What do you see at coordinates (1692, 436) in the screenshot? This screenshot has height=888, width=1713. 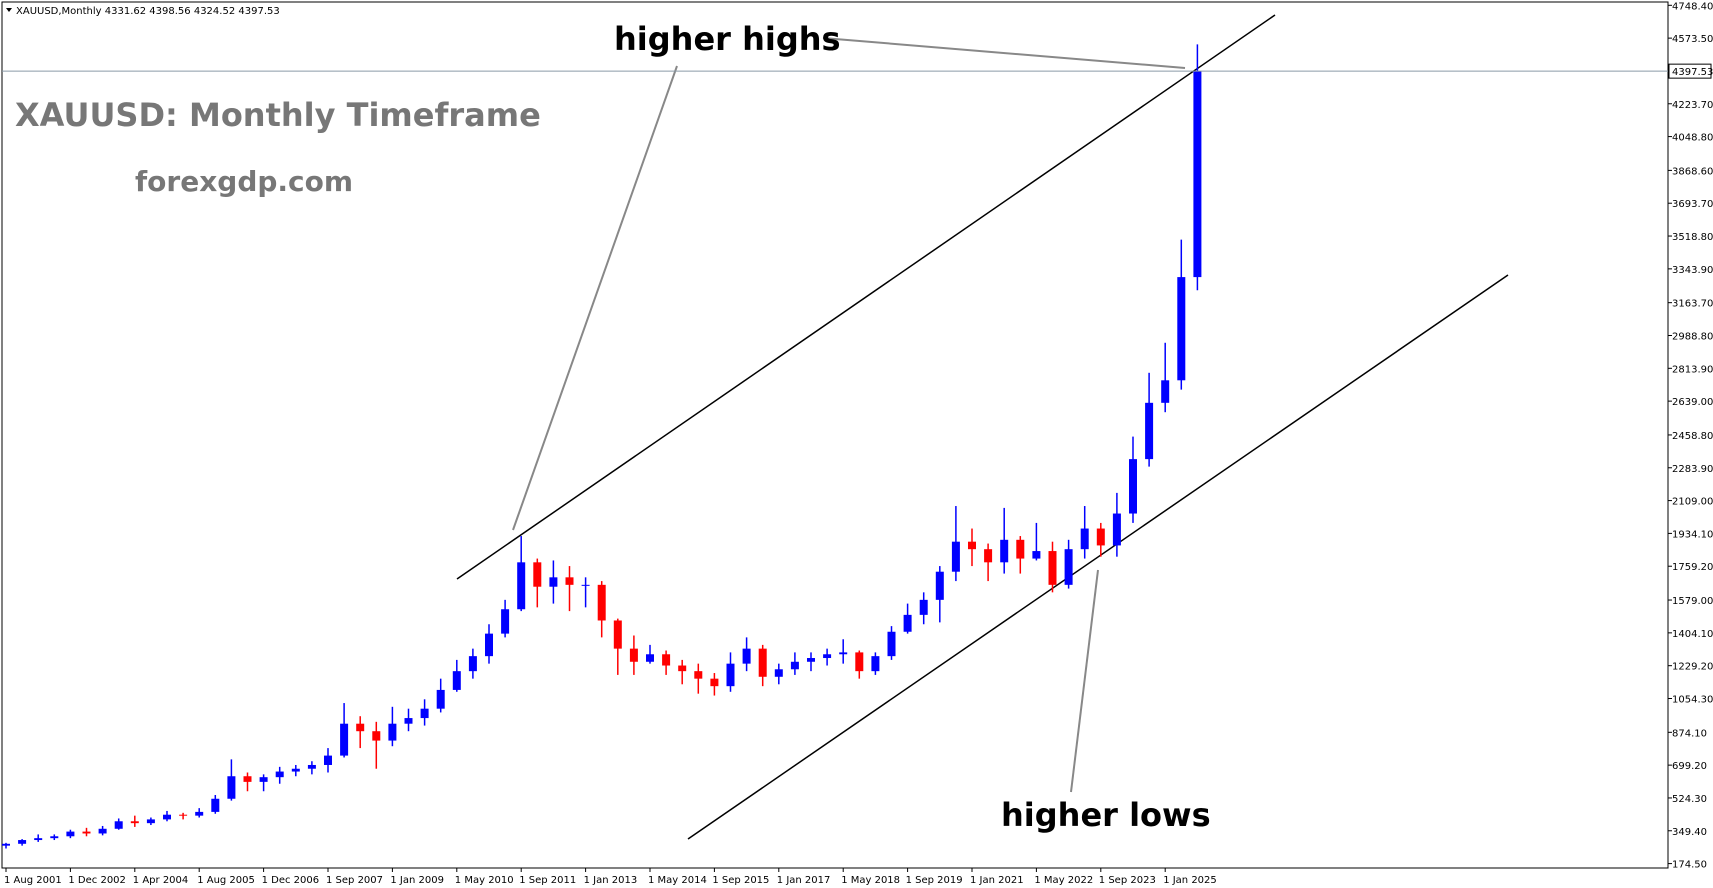 I see `y-tick-label: 2458.80` at bounding box center [1692, 436].